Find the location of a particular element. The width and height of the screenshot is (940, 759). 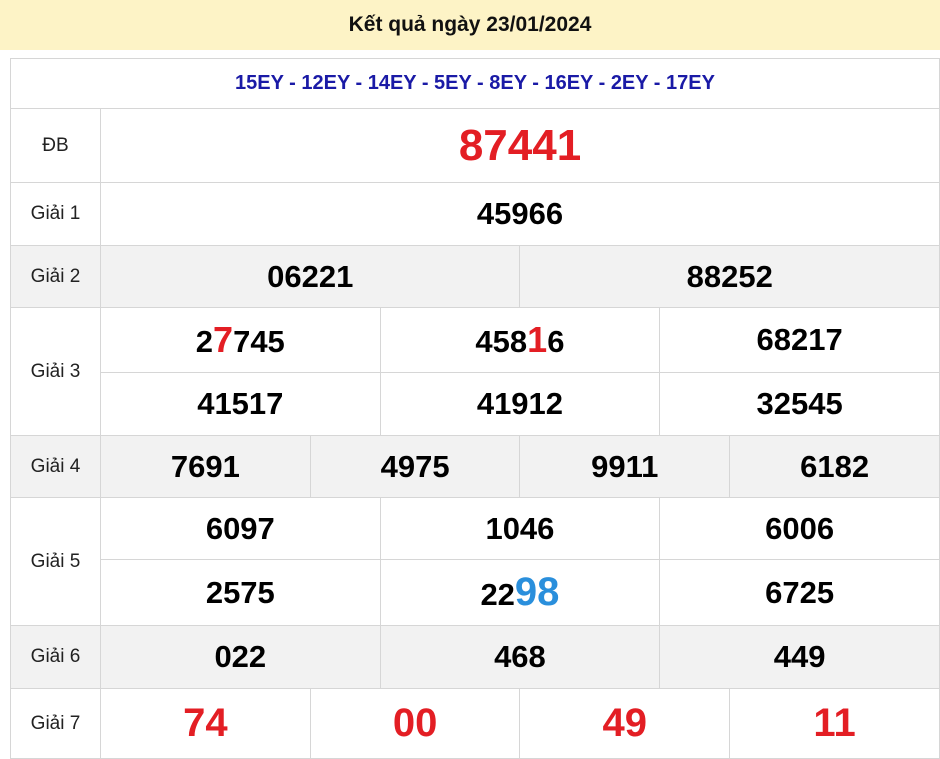

prize-number: 32545 is located at coordinates (799, 404).